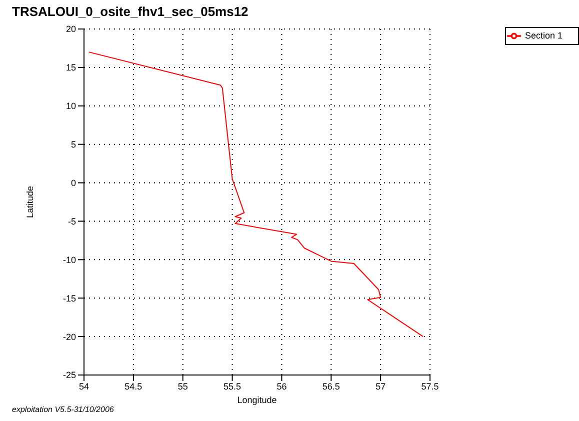 Image resolution: width=579 pixels, height=421 pixels. Describe the element at coordinates (130, 11) in the screenshot. I see `chart-title: TRSALOUI_0_osite_fhv1_sec_05ms12` at that location.